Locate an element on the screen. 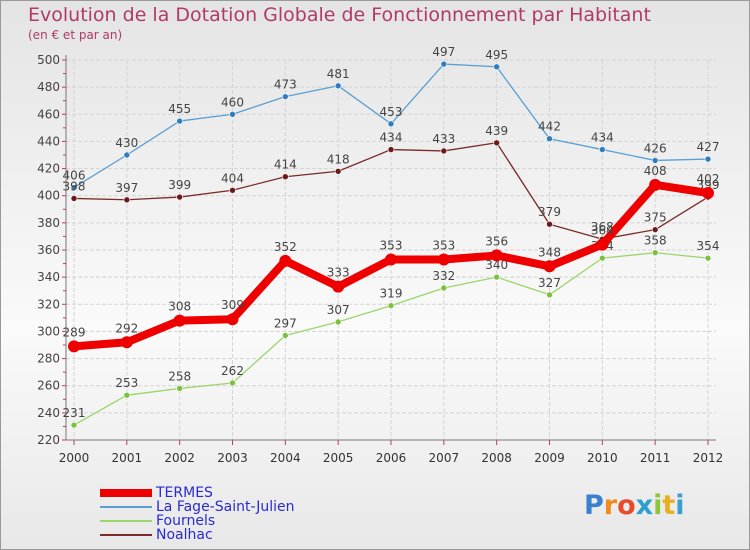  data-label: 352 is located at coordinates (285, 247).